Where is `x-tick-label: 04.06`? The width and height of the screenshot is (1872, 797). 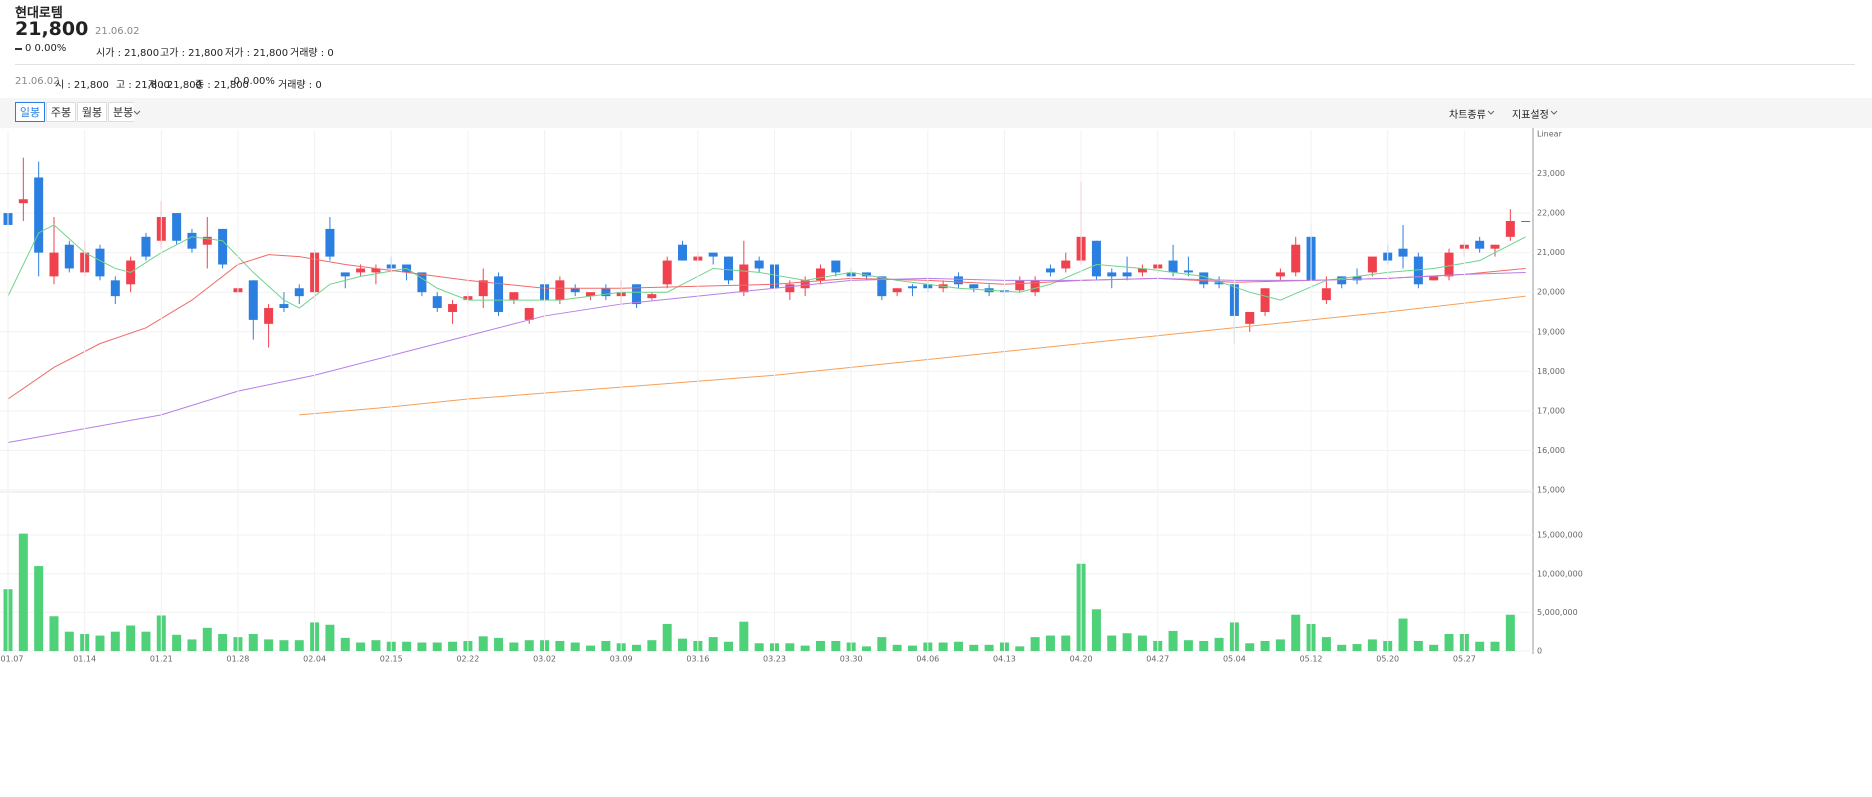
x-tick-label: 04.06 is located at coordinates (927, 659).